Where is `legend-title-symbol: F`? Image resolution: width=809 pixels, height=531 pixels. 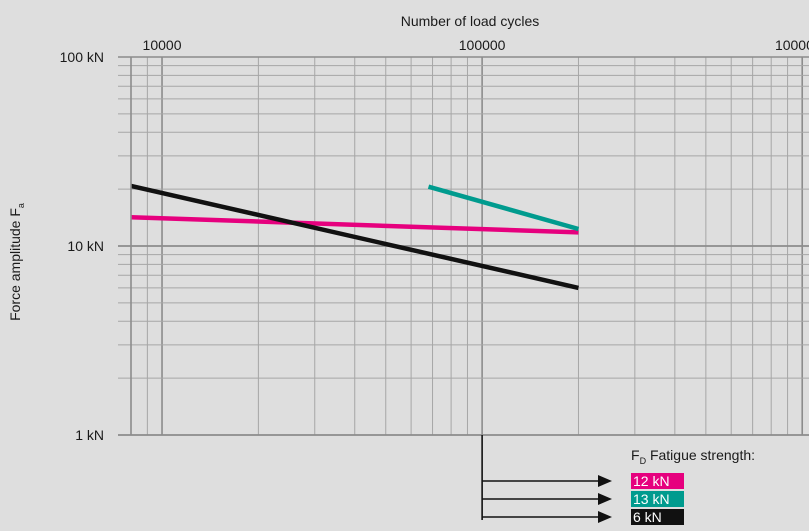 legend-title-symbol: F is located at coordinates (635, 455).